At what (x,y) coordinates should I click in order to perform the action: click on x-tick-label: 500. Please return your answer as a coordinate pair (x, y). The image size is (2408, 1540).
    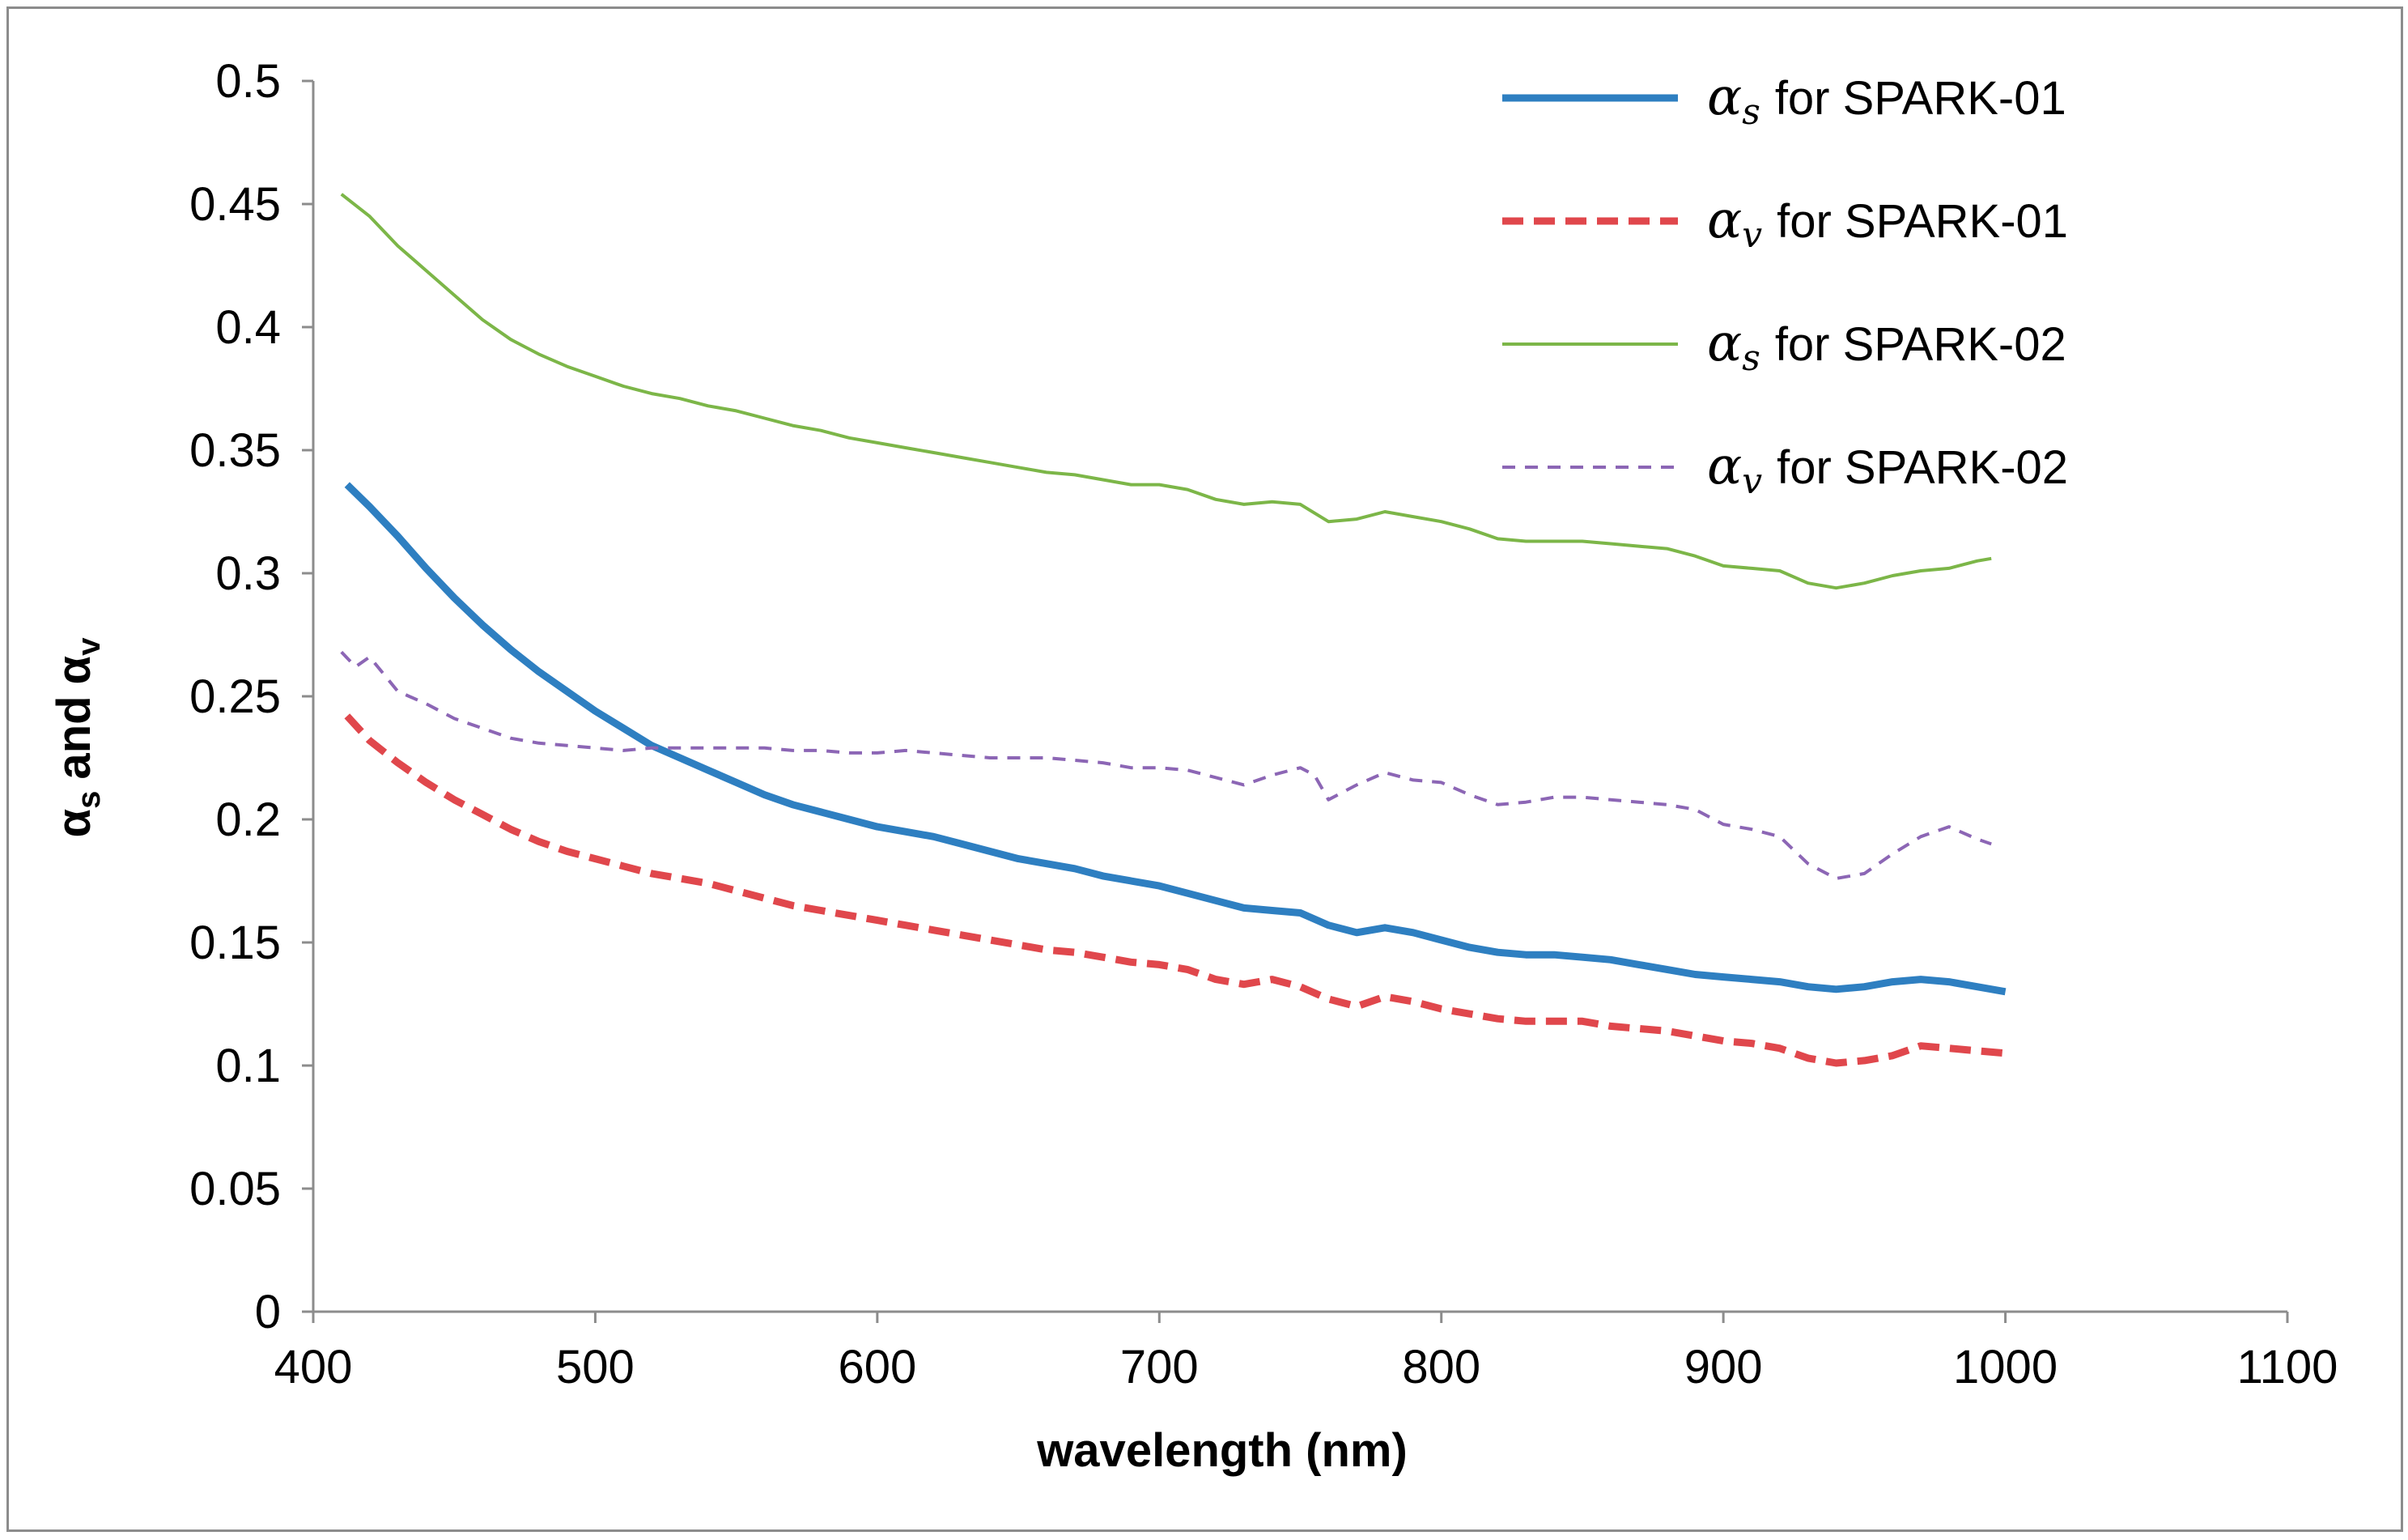
    Looking at the image, I should click on (595, 1367).